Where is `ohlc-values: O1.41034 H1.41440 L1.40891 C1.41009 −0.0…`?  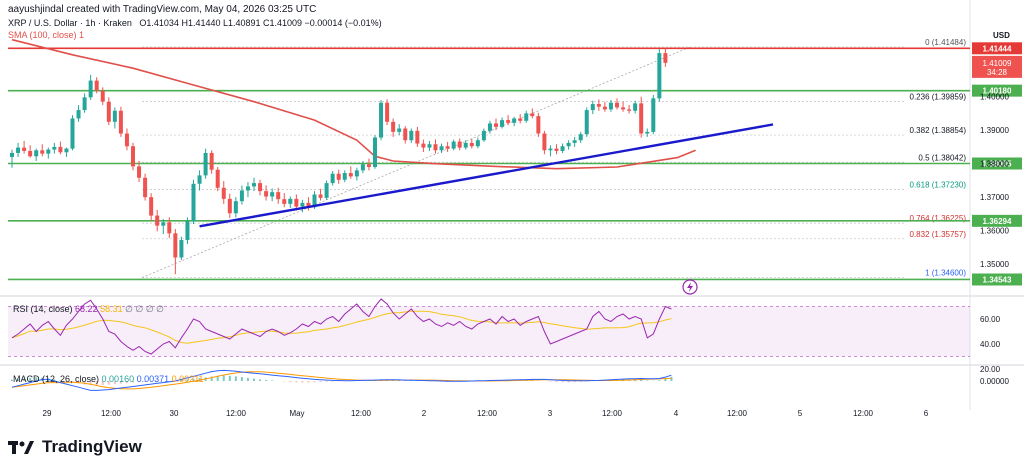 ohlc-values: O1.41034 H1.41440 L1.40891 C1.41009 −0.0… is located at coordinates (260, 23).